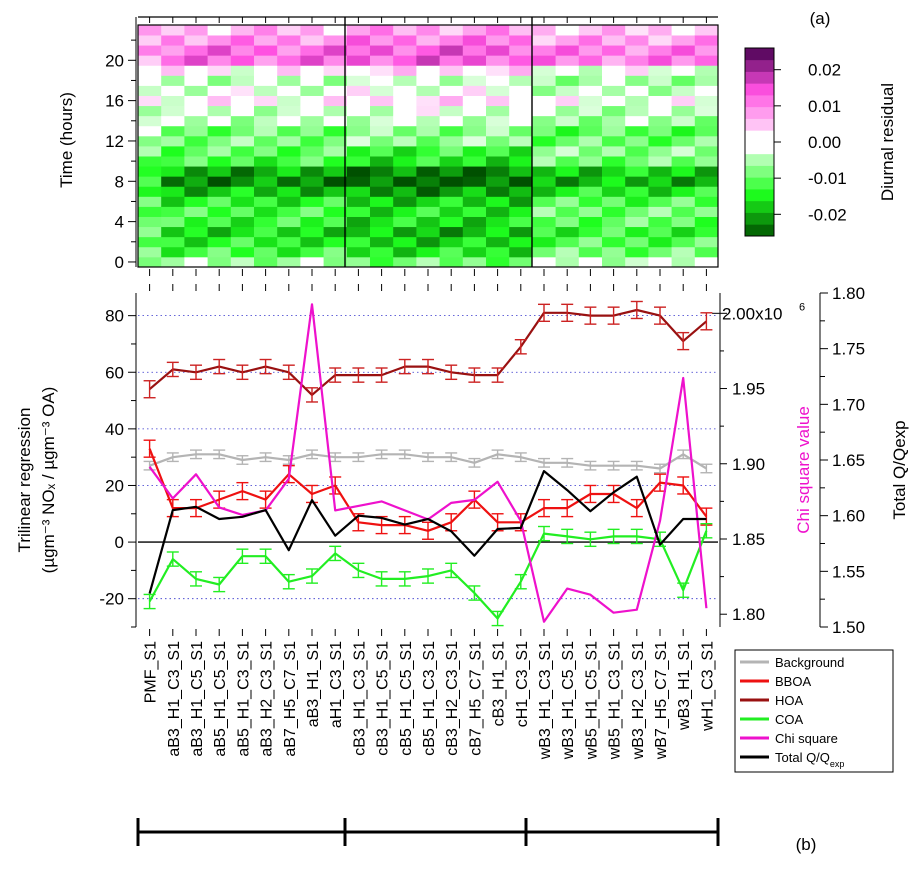 This screenshot has height=869, width=914. What do you see at coordinates (887, 142) in the screenshot?
I see `colorbar-label: Diurnal residual` at bounding box center [887, 142].